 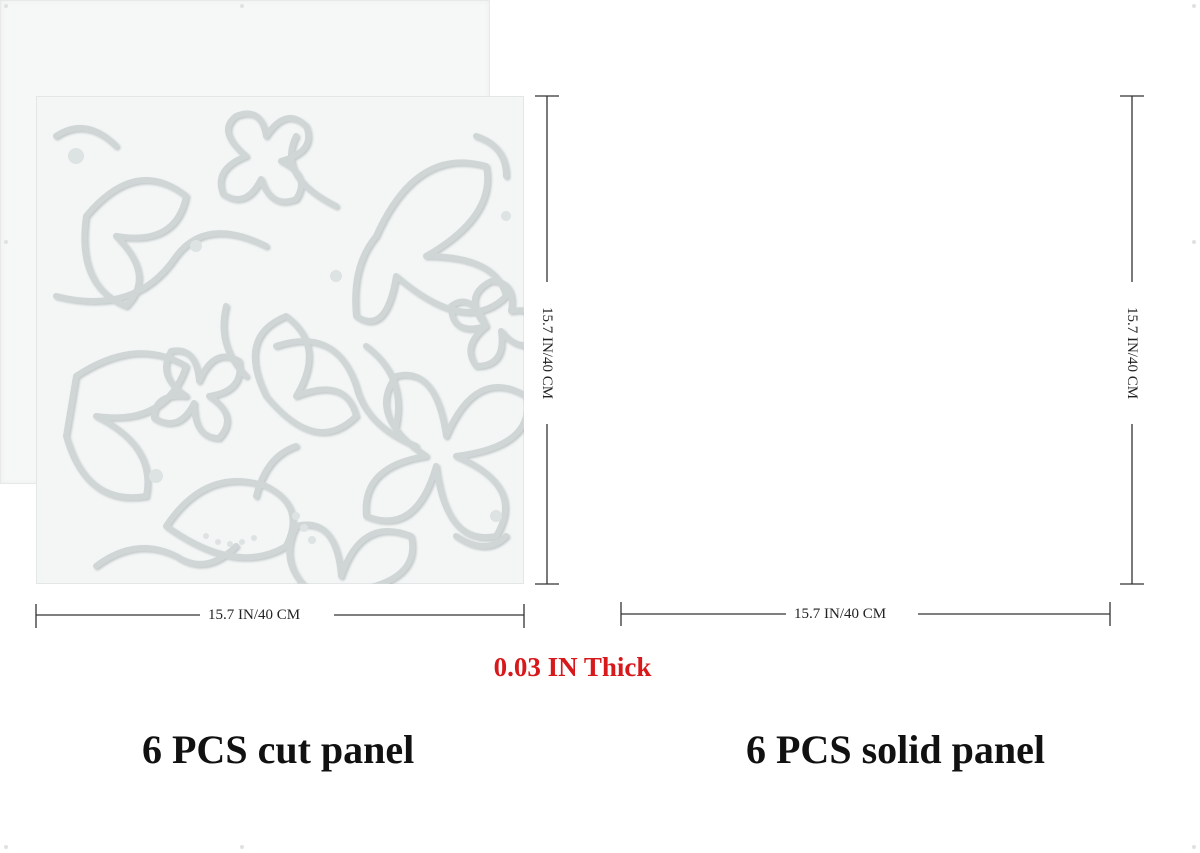 What do you see at coordinates (572, 667) in the screenshot?
I see `thickness-label: 0.03 IN Thick` at bounding box center [572, 667].